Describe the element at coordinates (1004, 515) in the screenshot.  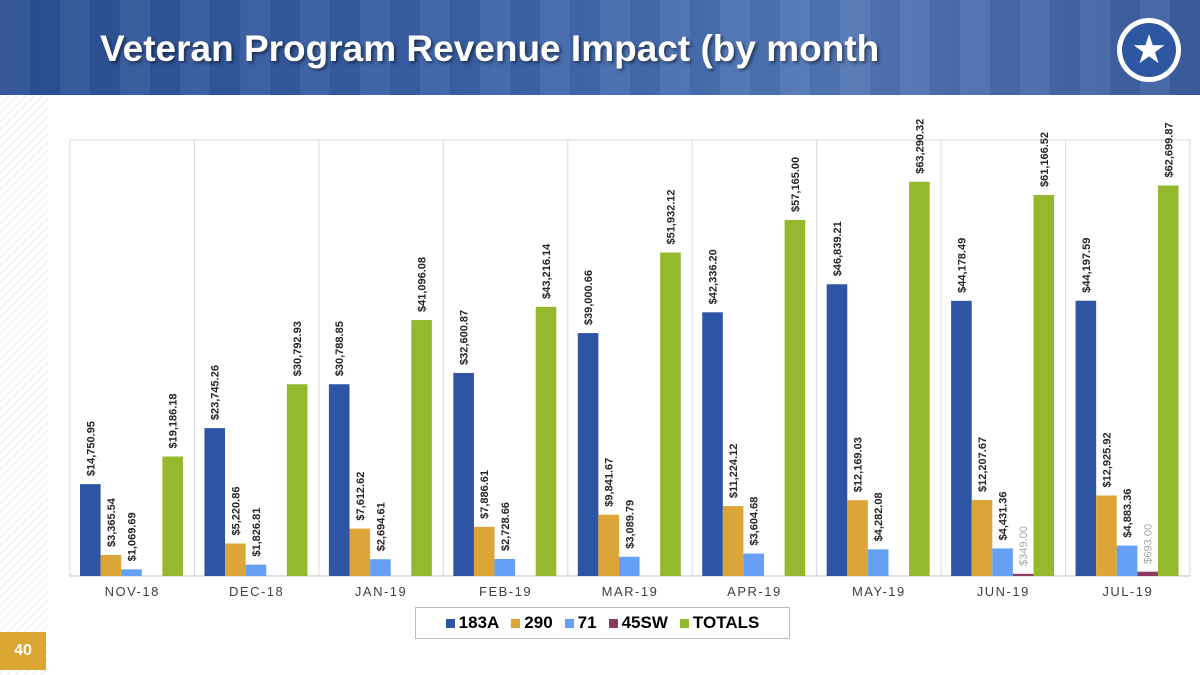
I see `data-label: $4,431.36` at that location.